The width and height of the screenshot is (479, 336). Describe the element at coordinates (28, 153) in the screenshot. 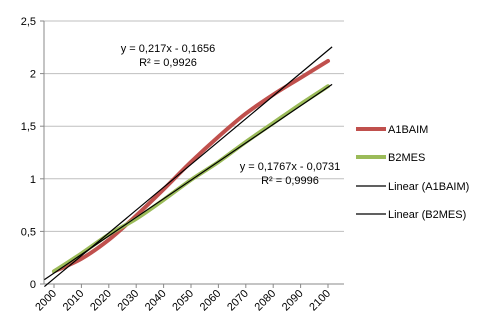

I see `y-tick-labels: 0 0,5 1 1,5 2 2,5` at that location.